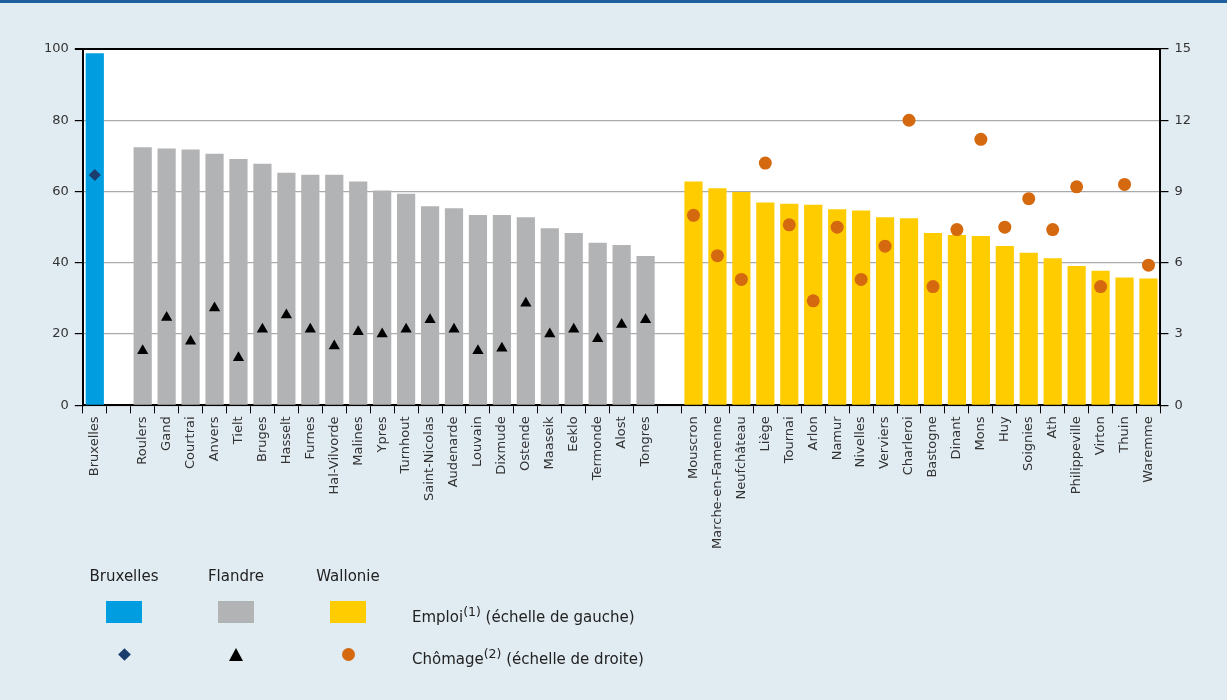 The height and width of the screenshot is (700, 1227). Describe the element at coordinates (860, 442) in the screenshot. I see `x-tick-label: Nivelles` at that location.